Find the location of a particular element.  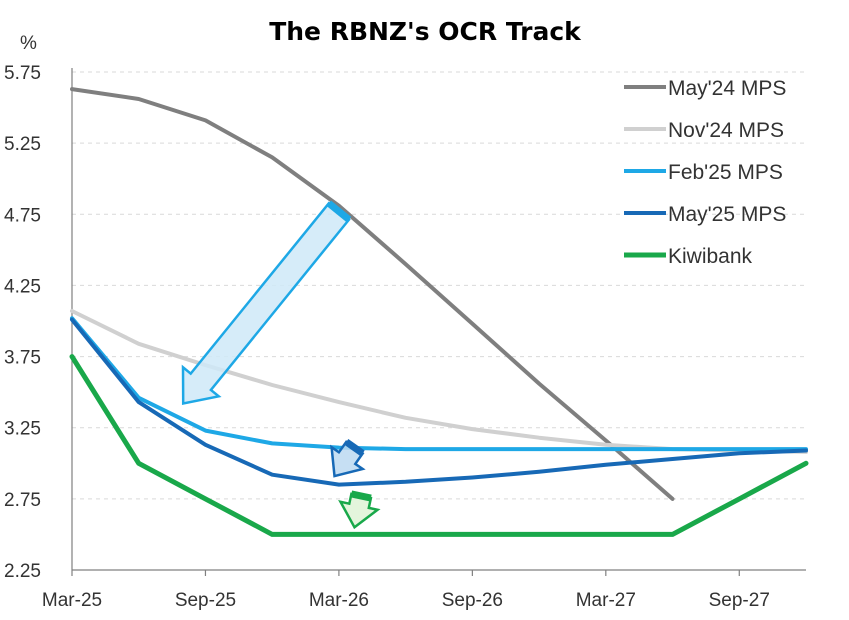

legend-label-feb-25-mps: Feb'25 MPS is located at coordinates (725, 172).